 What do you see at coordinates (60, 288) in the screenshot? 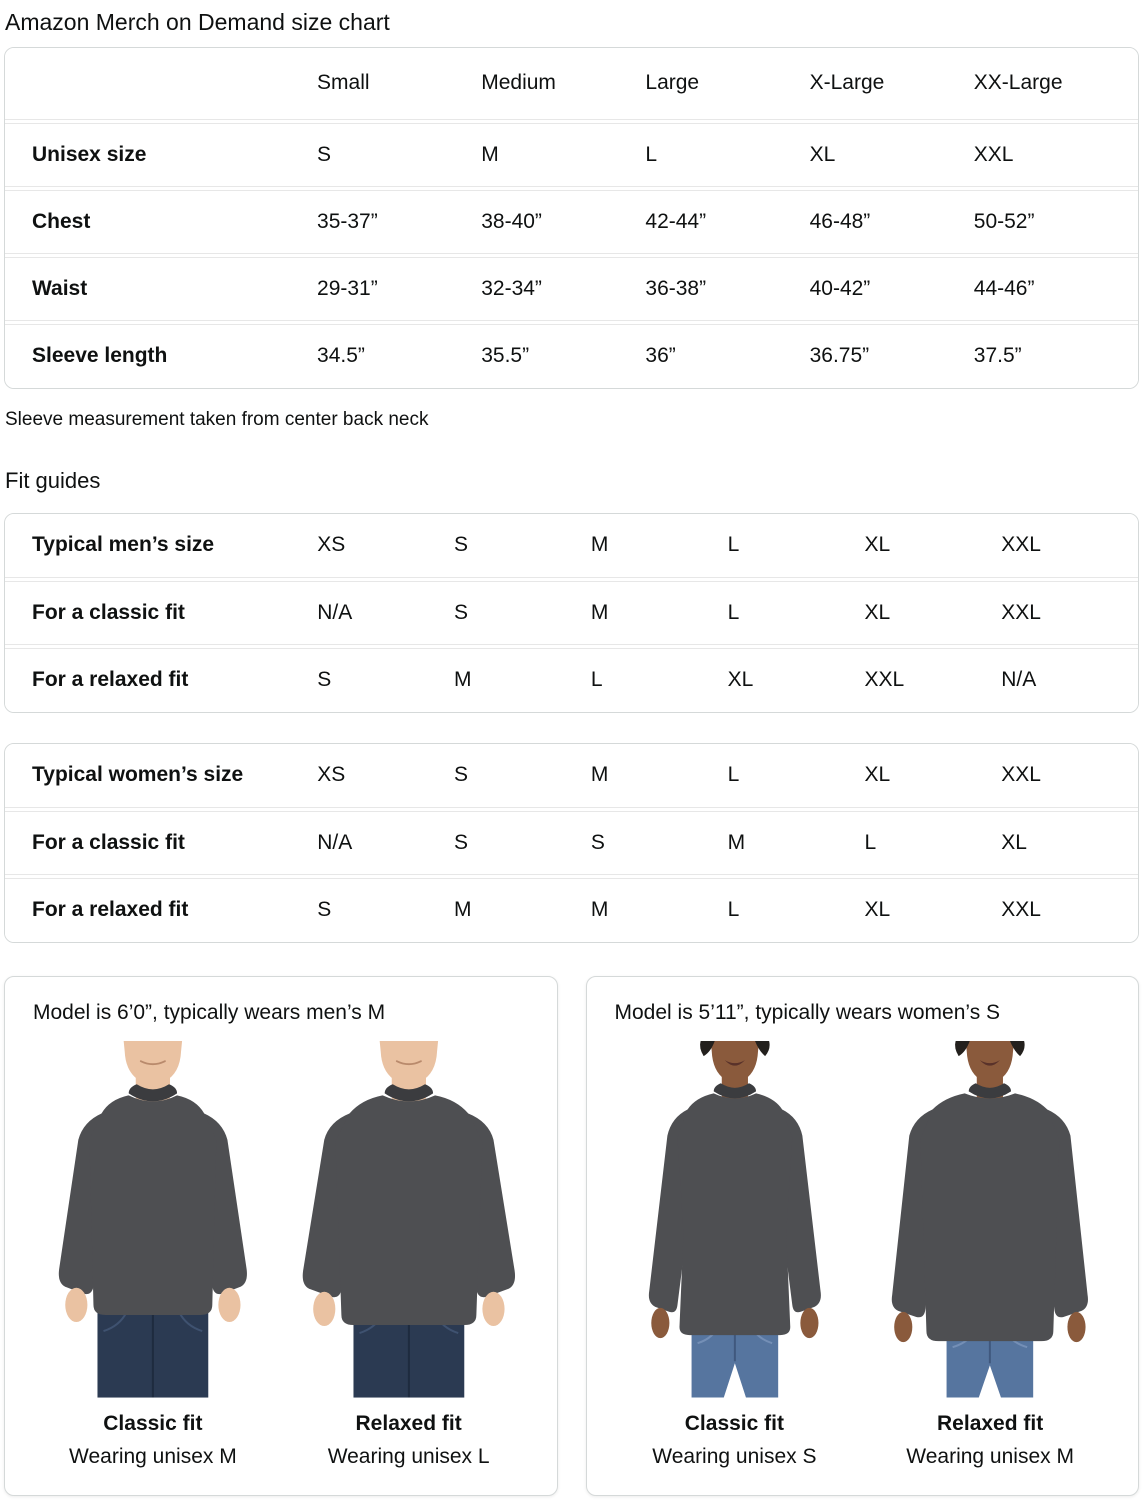
I see `row-label: Waist` at bounding box center [60, 288].